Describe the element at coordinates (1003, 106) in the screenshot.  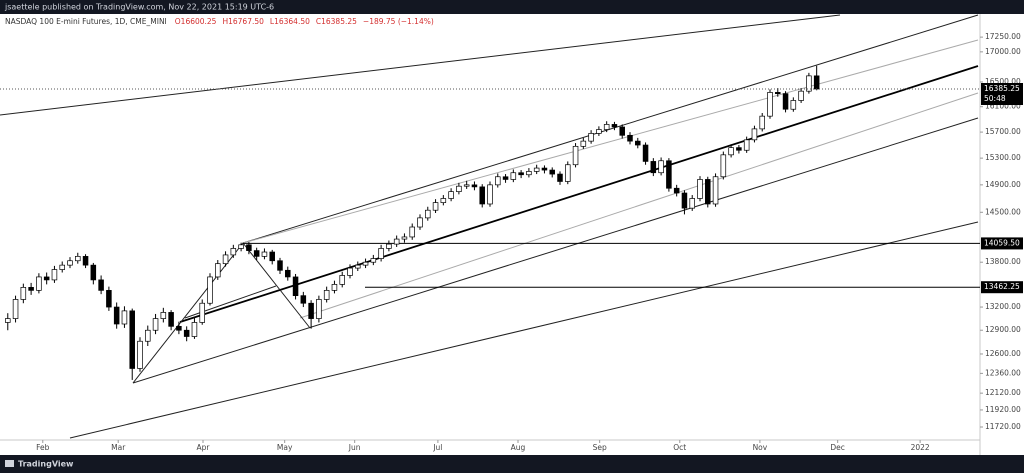
I see `y-tick-label: 16100.00` at that location.